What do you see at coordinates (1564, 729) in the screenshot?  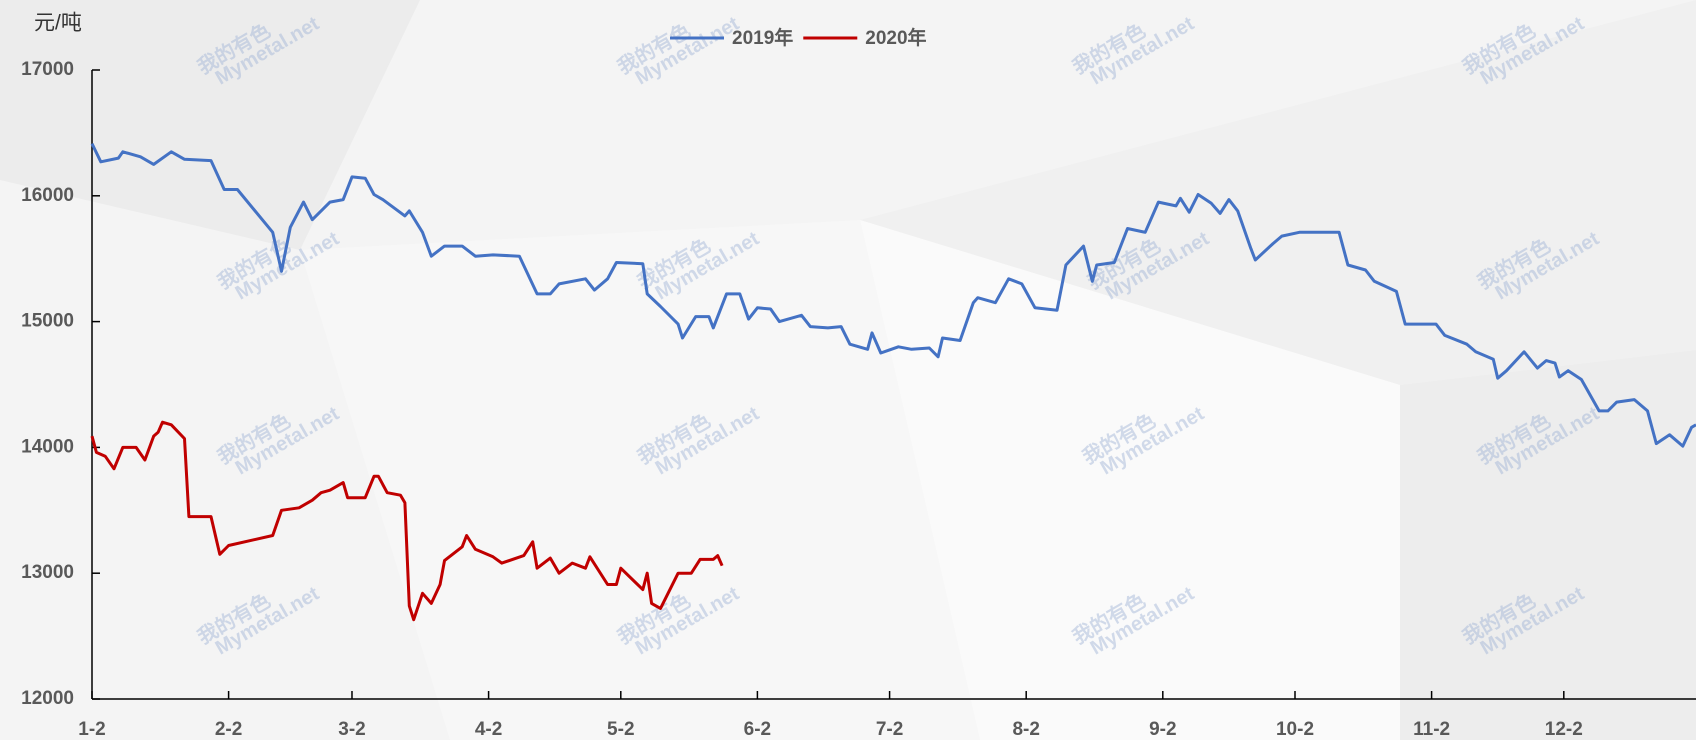 I see `x-tick-label: 12-2` at bounding box center [1564, 729].